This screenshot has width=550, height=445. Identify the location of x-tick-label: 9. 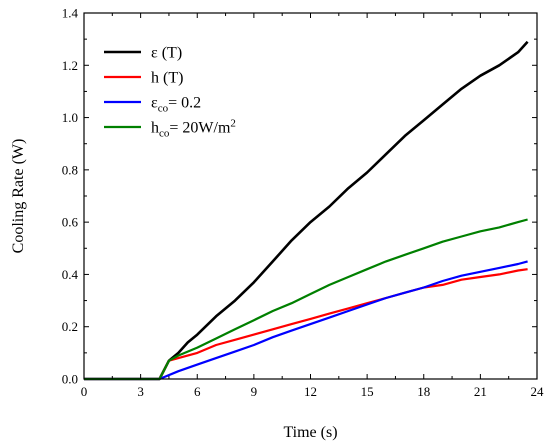
(254, 391).